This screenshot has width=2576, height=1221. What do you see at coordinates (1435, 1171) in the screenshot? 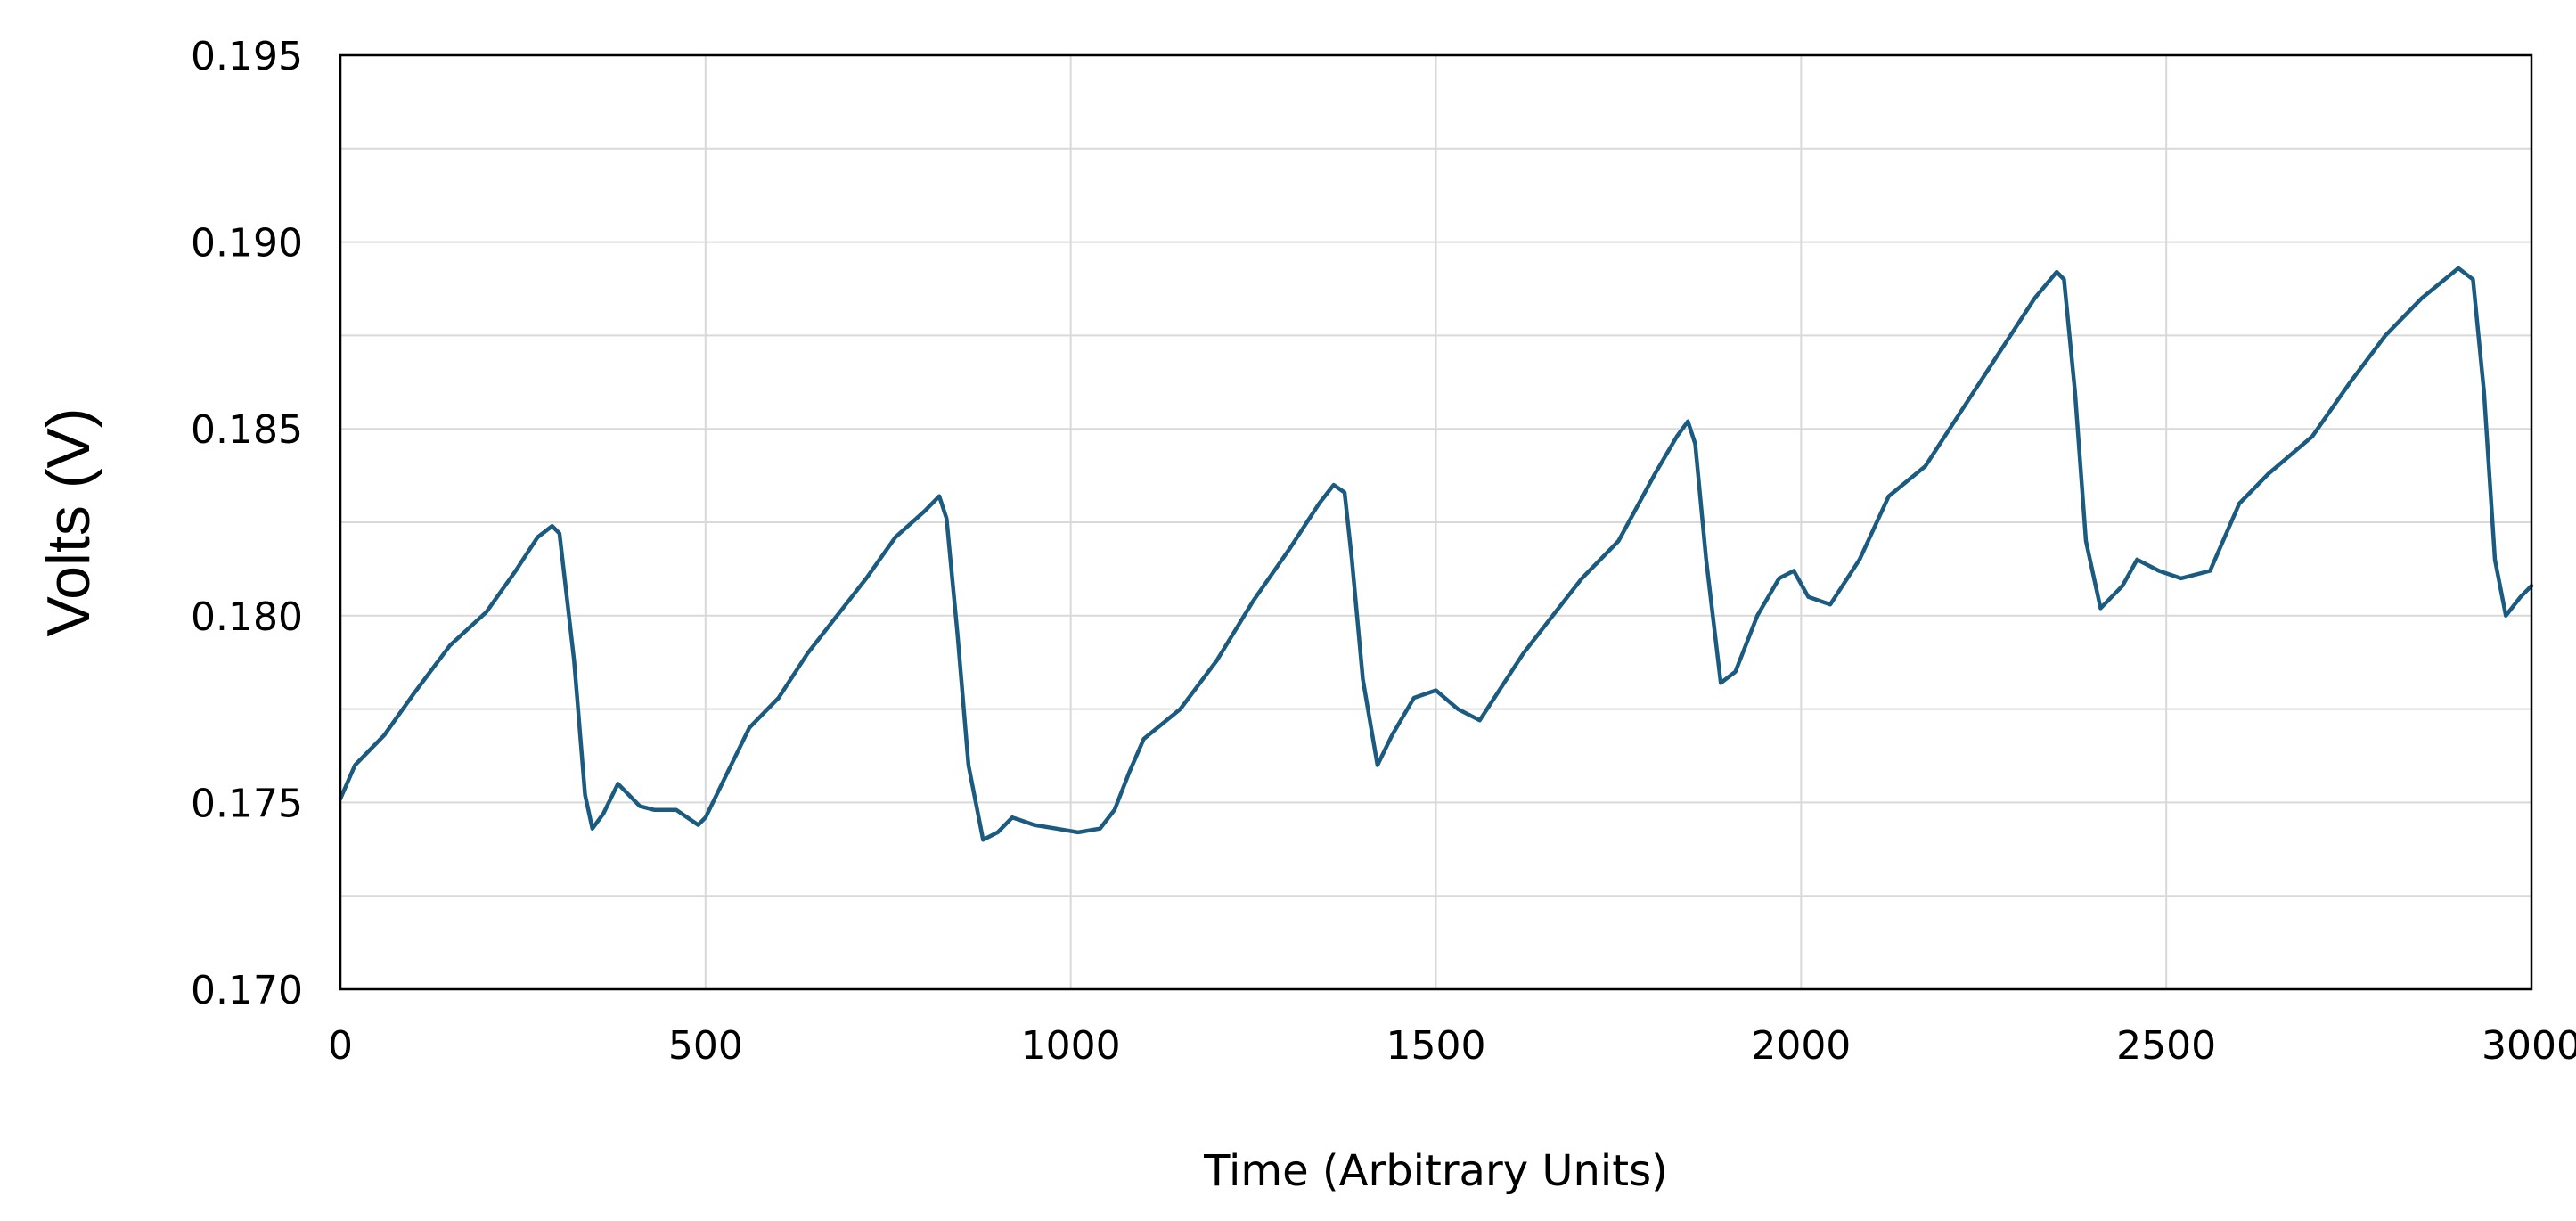
I see `x-axis-title: Time (Arbitrary Units)` at bounding box center [1435, 1171].